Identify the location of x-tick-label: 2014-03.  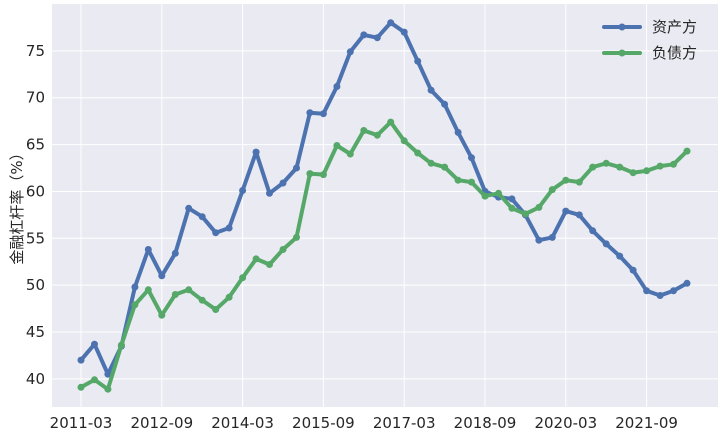
(242, 423).